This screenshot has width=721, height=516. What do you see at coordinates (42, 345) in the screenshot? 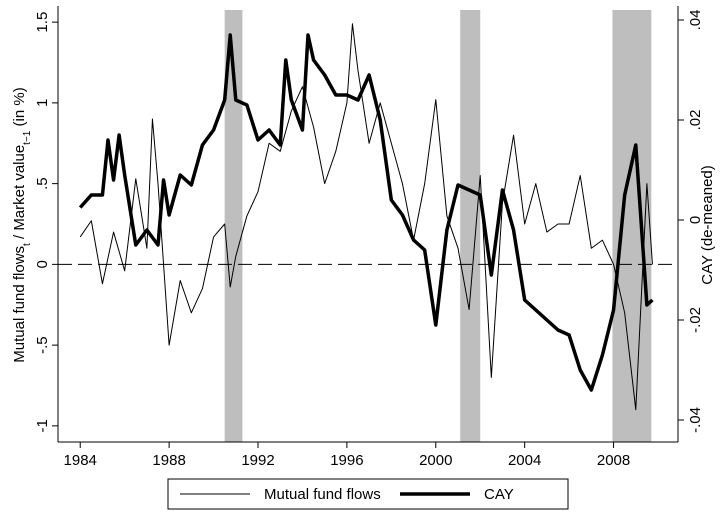
I see `y-tick-label: -.5` at bounding box center [42, 345].